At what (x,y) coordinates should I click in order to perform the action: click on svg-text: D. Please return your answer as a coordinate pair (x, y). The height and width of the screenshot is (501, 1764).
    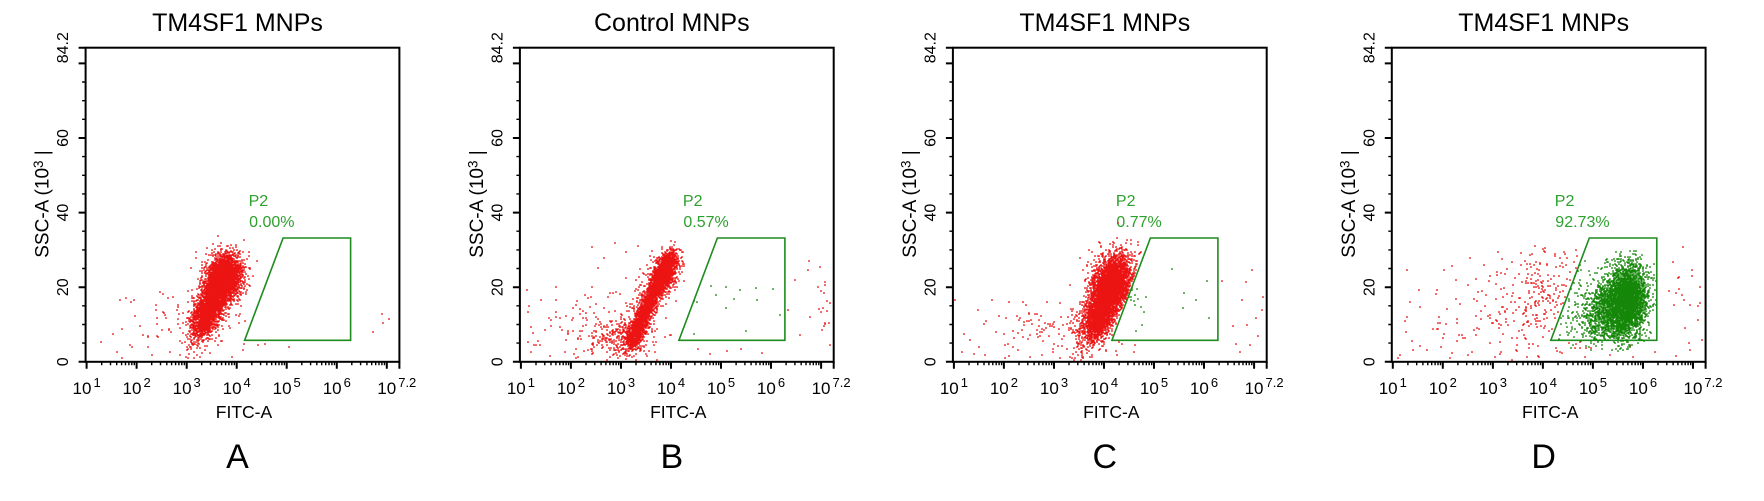
    Looking at the image, I should click on (1543, 457).